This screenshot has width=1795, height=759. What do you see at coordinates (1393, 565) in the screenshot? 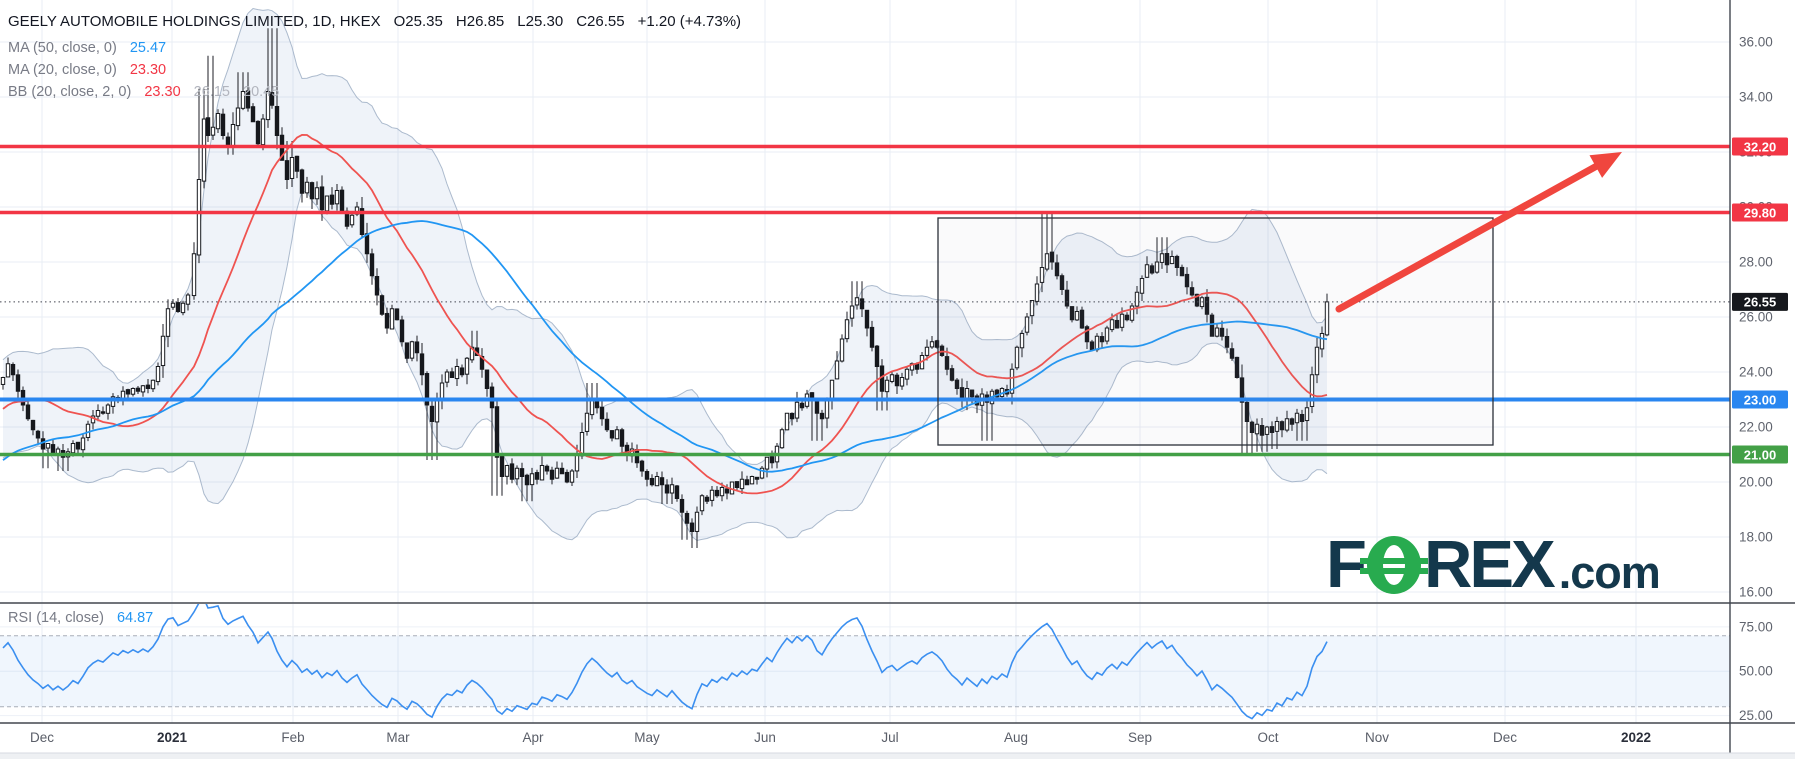
I see `forex-logo-o-icon` at bounding box center [1393, 565].